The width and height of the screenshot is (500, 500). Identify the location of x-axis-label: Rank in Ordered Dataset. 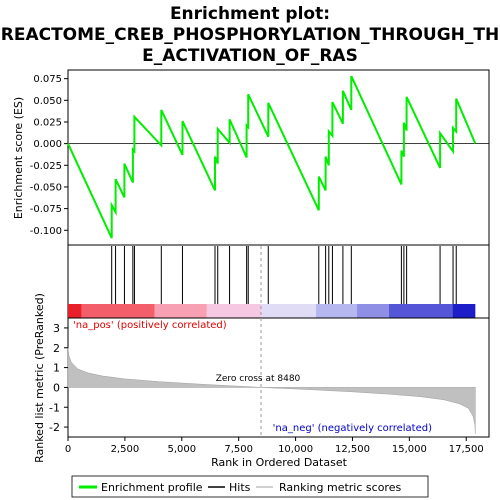
(279, 462).